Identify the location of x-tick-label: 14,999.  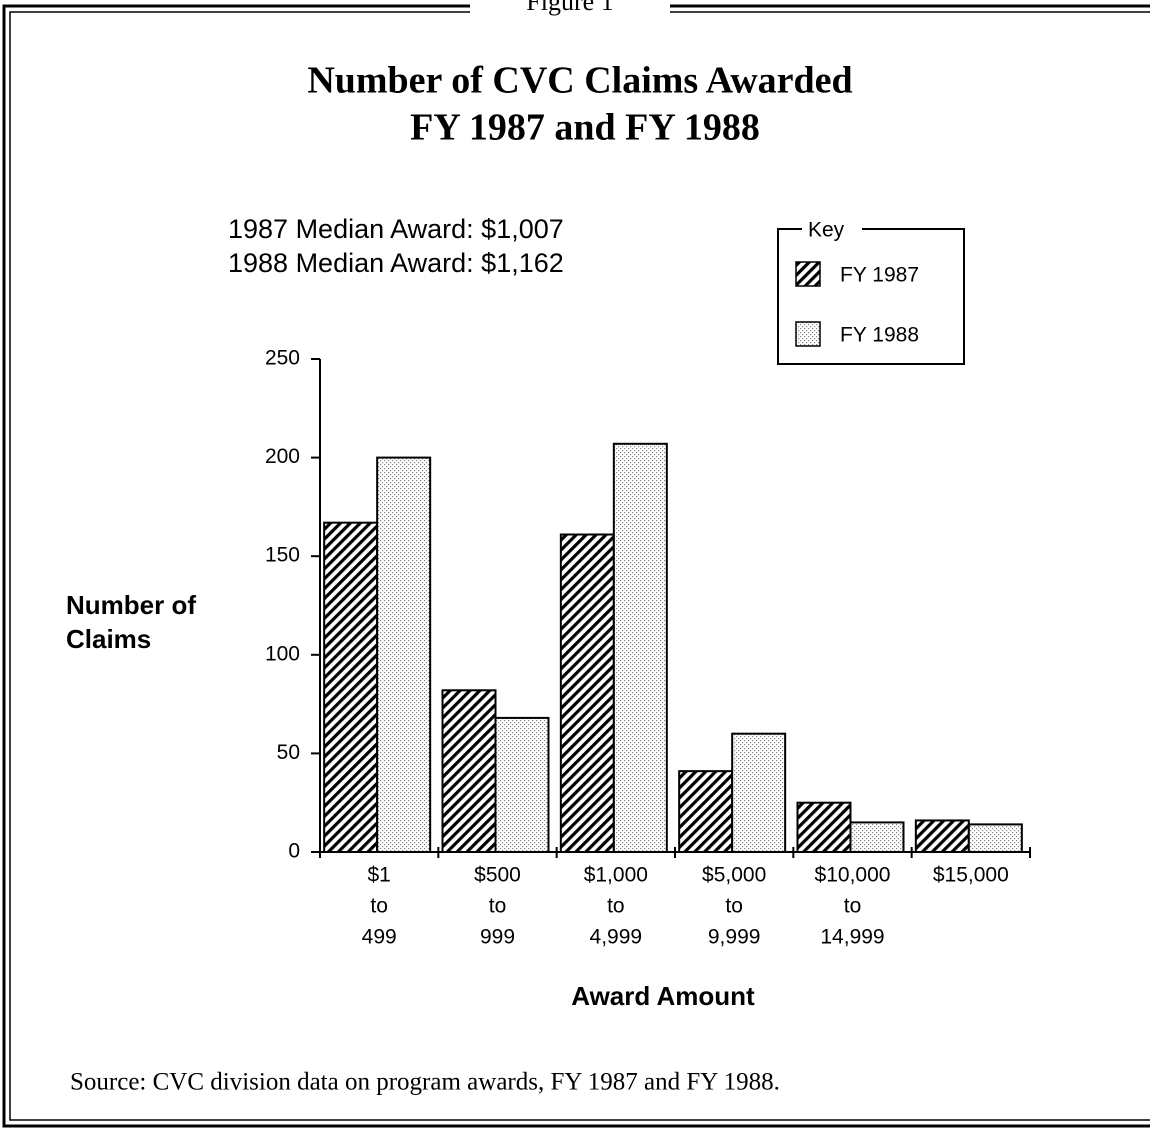
(852, 937).